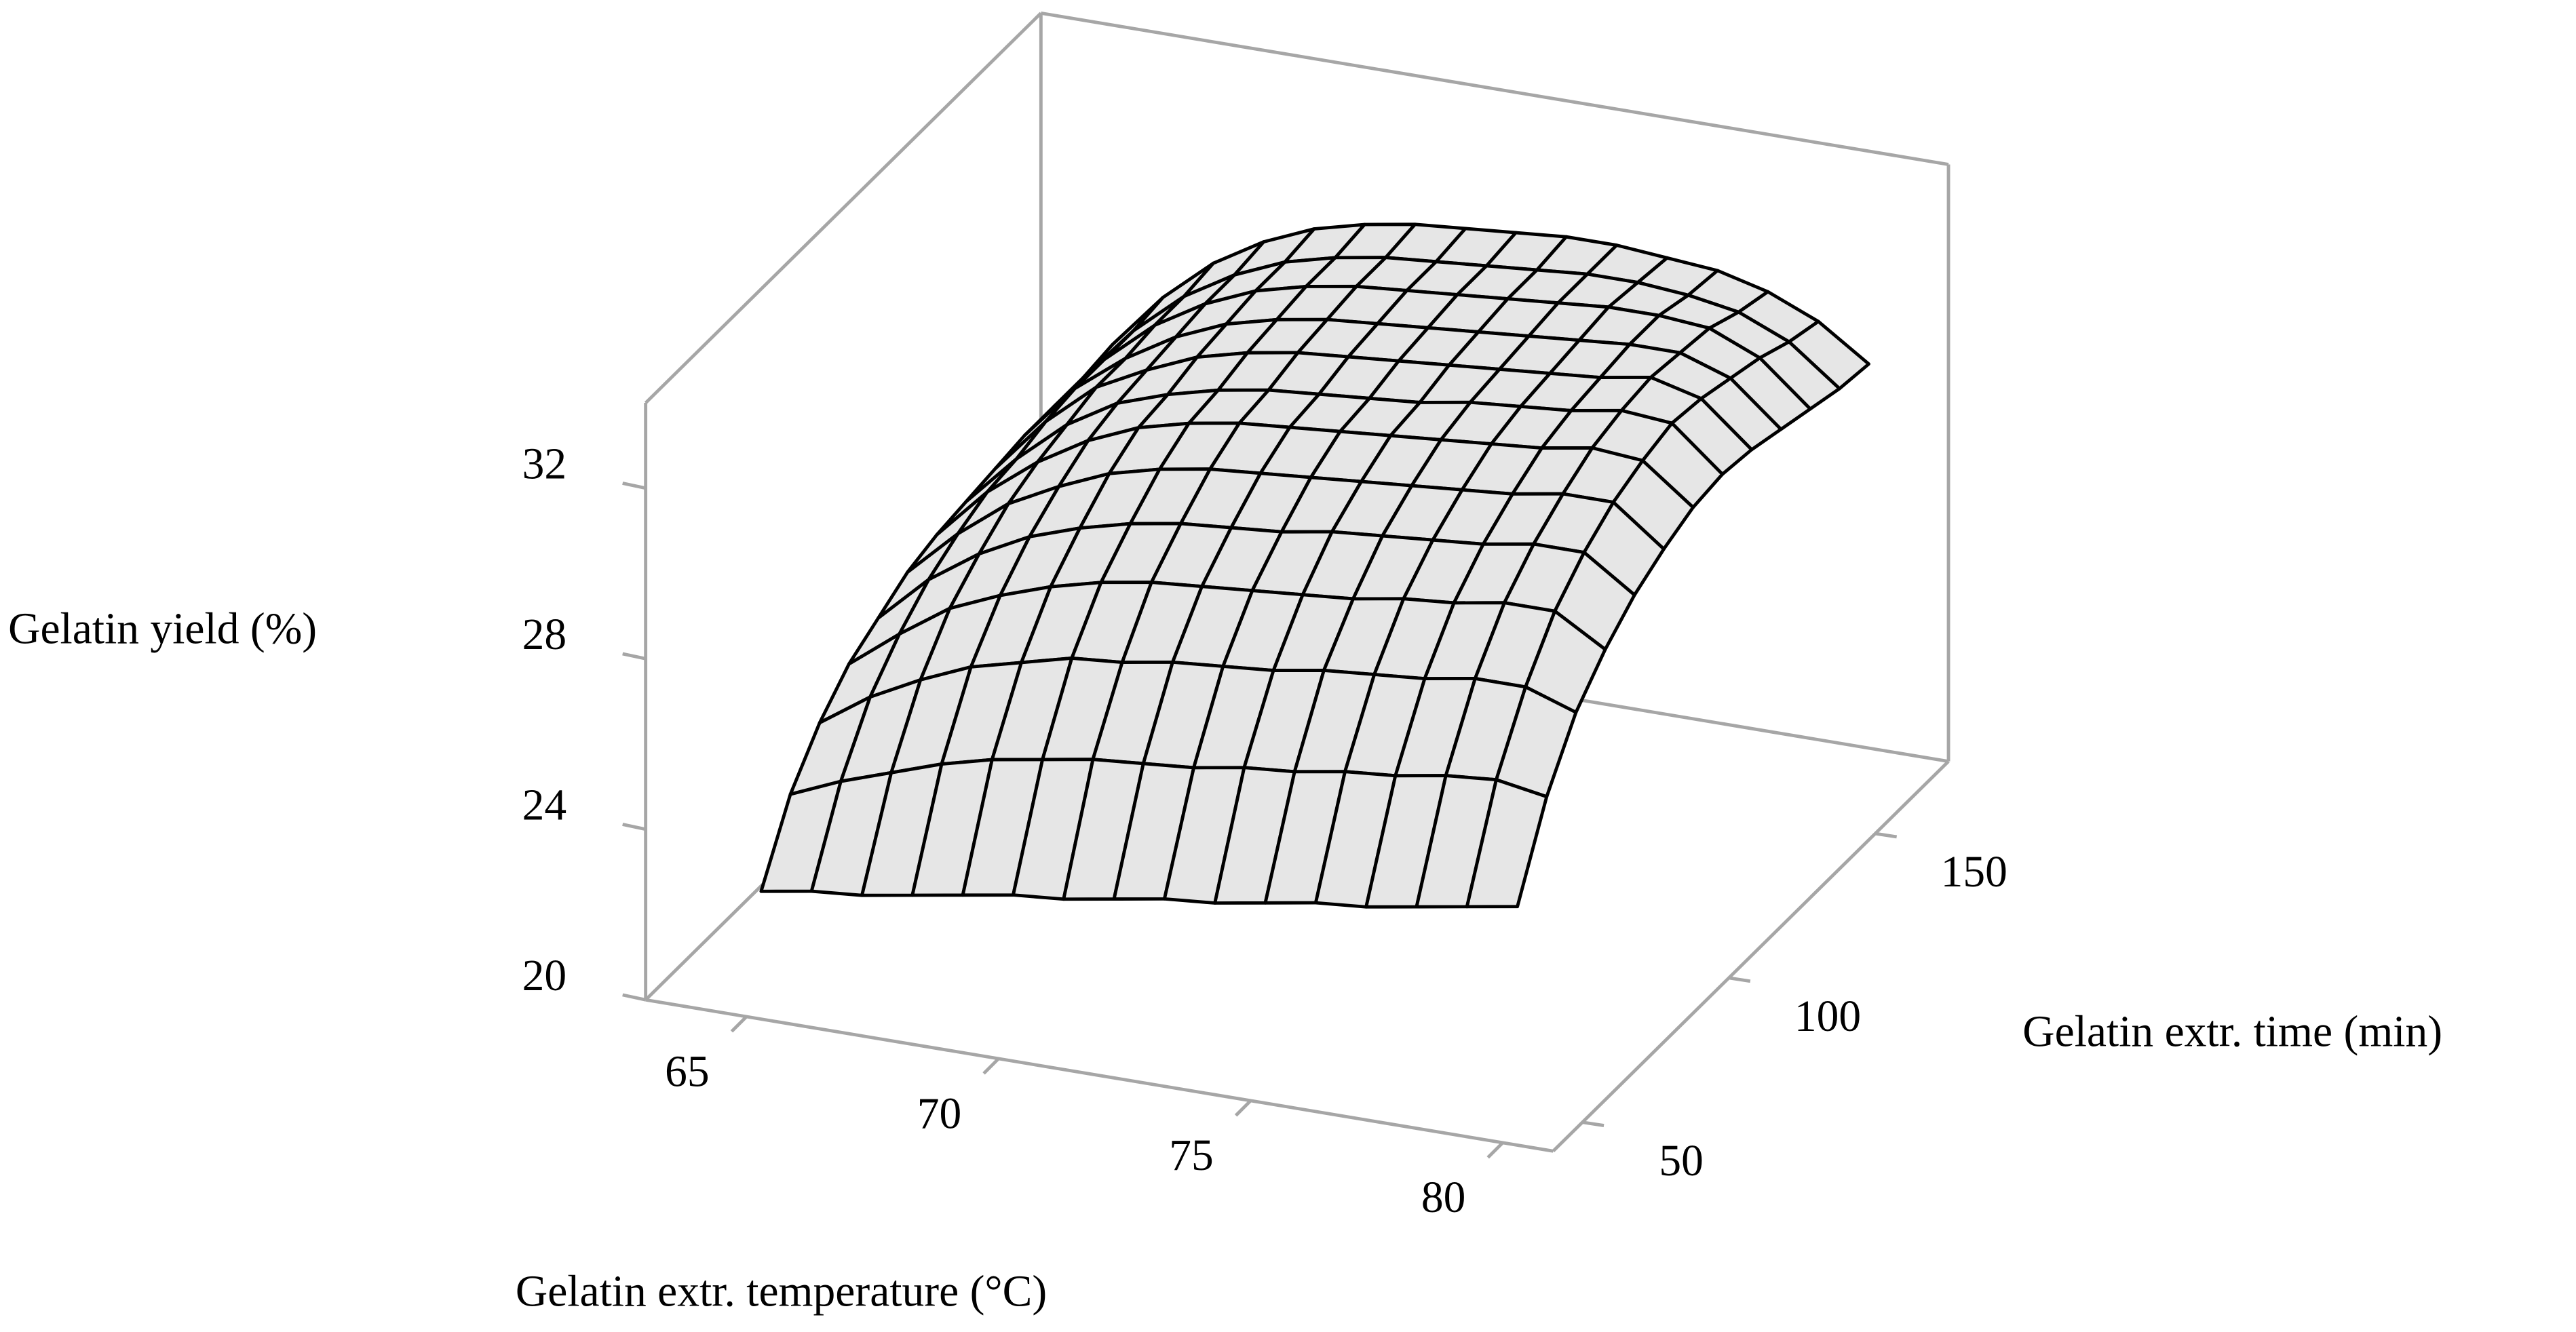 This screenshot has height=1332, width=2576. Describe the element at coordinates (162, 629) in the screenshot. I see `z-axis-label: Gelatin yield (%)` at that location.